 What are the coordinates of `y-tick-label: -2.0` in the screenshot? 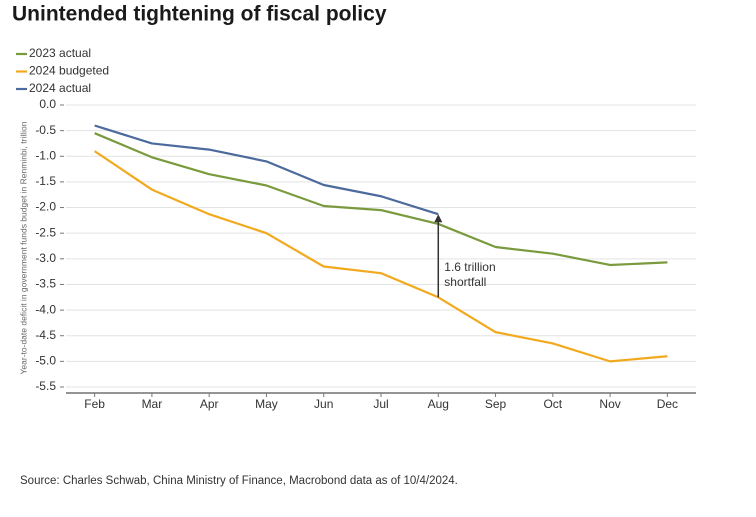 It's located at (45, 207).